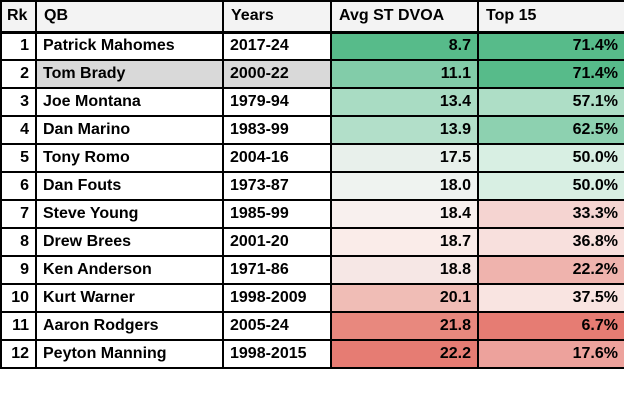 This screenshot has width=624, height=419. What do you see at coordinates (277, 17) in the screenshot?
I see `header-cell-years: Years` at bounding box center [277, 17].